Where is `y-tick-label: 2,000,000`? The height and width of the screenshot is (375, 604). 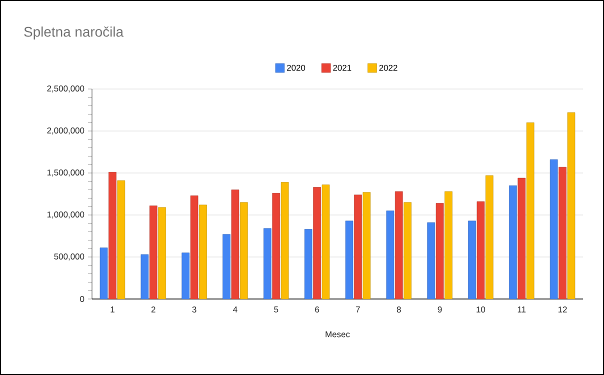 y-tick-label: 2,000,000 is located at coordinates (65, 131).